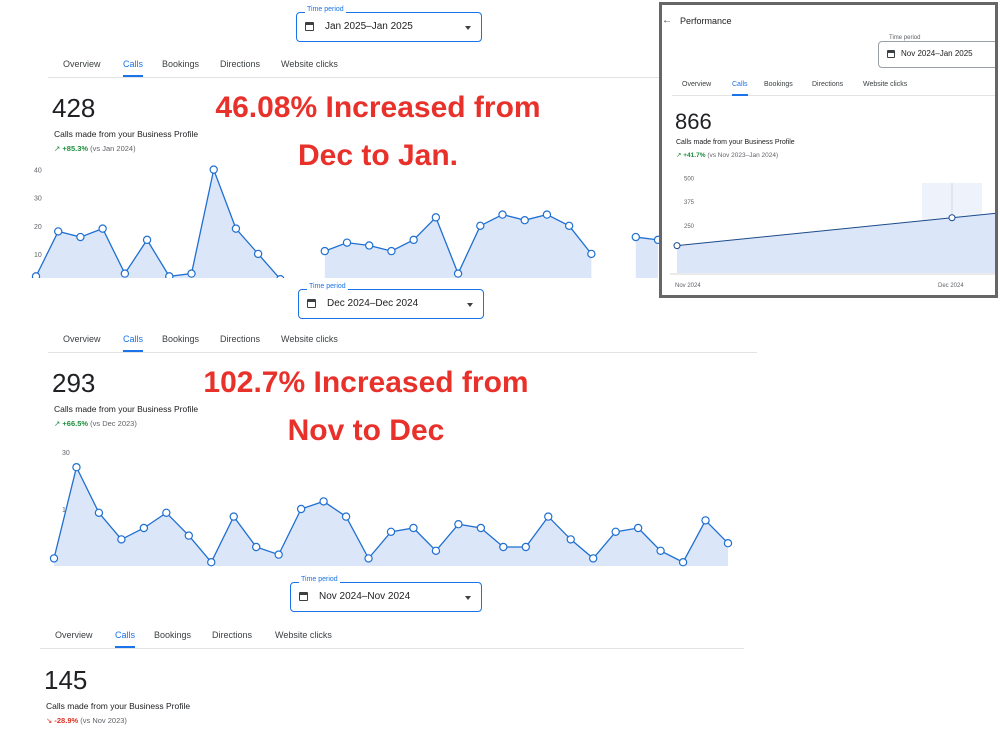 This screenshot has width=1000, height=750. I want to click on dec-time-period-select: Time period Dec 2024–Dec 2024, so click(391, 301).